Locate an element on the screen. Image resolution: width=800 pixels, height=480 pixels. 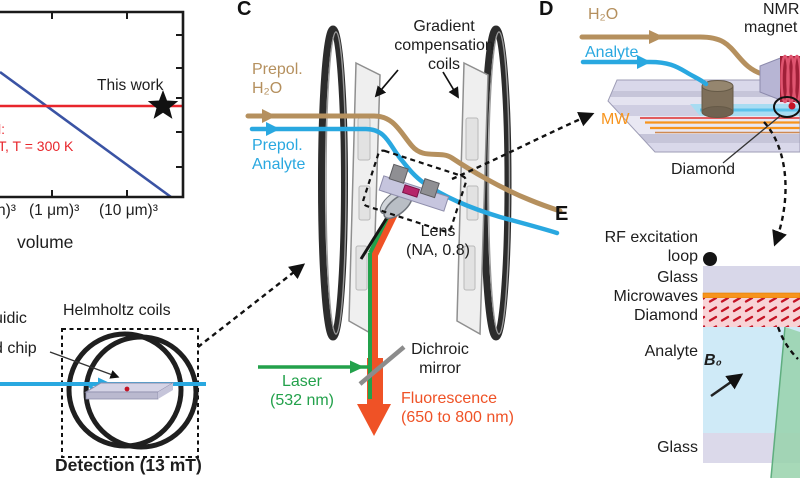
detection-inset is located at coordinates (103, 393).